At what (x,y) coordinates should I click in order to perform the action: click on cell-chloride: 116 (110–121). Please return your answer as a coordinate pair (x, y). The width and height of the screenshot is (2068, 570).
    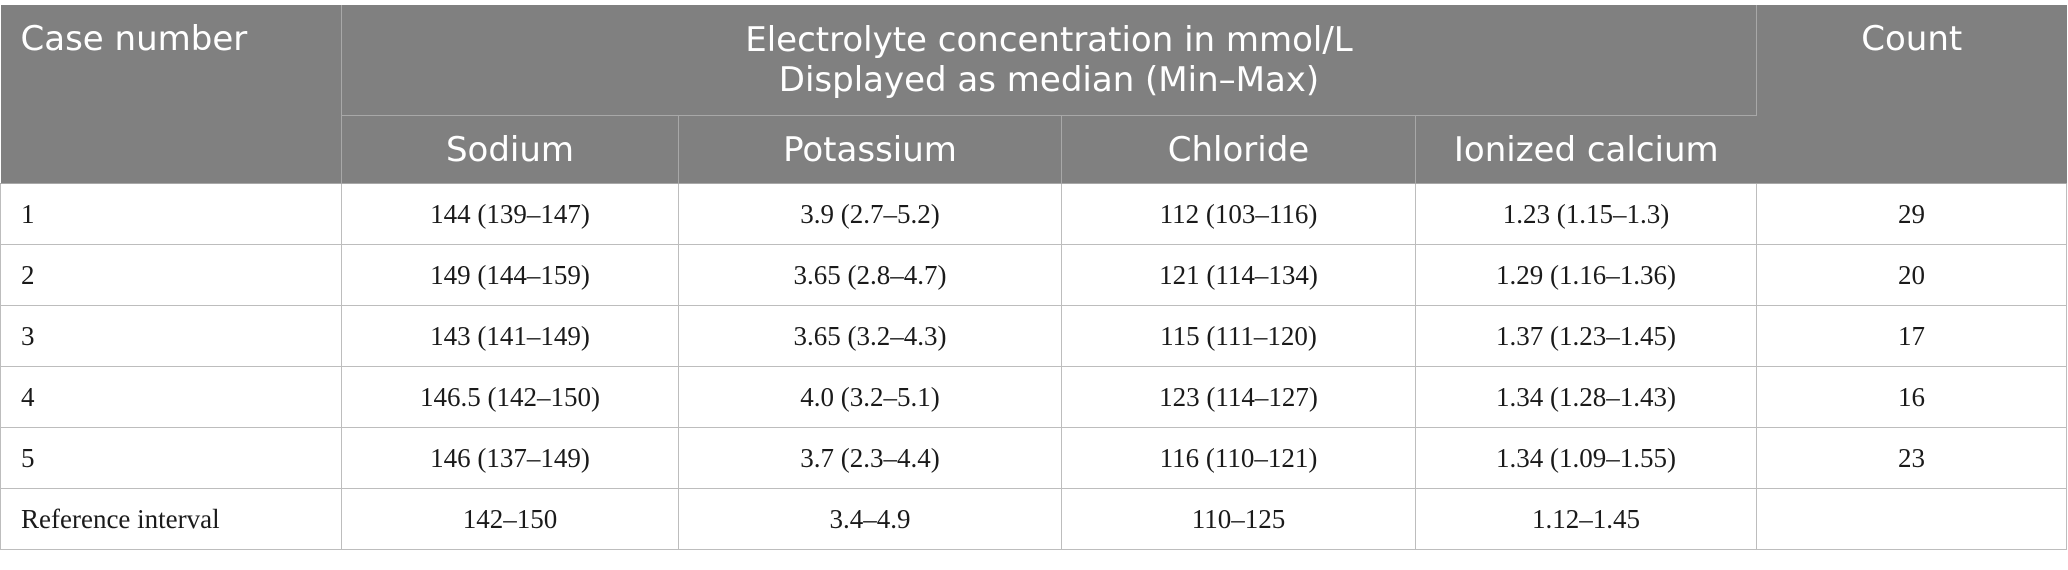
    Looking at the image, I should click on (1238, 458).